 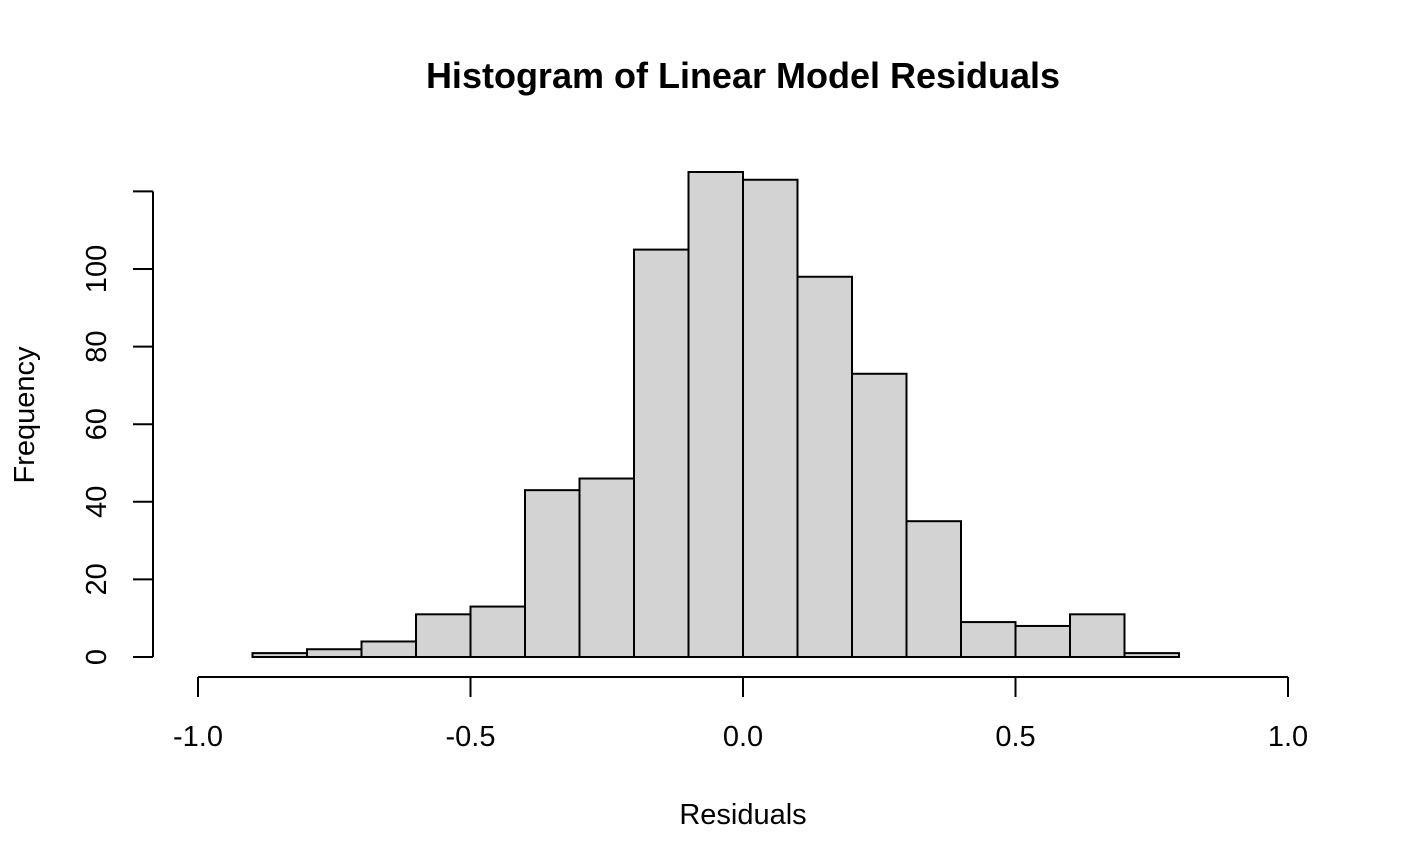 I want to click on y-tick-label: 100, so click(x=97, y=269).